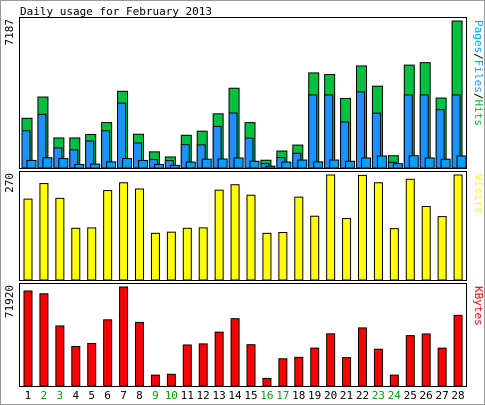 Image resolution: width=485 pixels, height=405 pixels. I want to click on x-tick-label: 12, so click(203, 395).